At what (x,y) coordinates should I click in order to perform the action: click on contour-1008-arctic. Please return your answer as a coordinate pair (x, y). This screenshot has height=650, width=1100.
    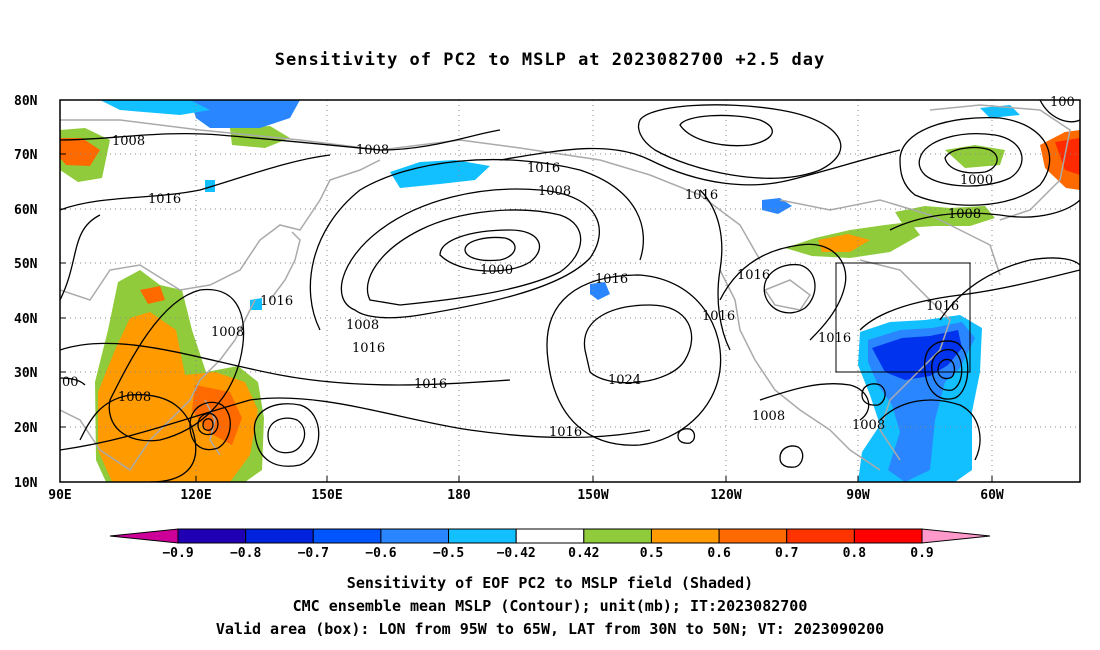
    Looking at the image, I should click on (280, 140).